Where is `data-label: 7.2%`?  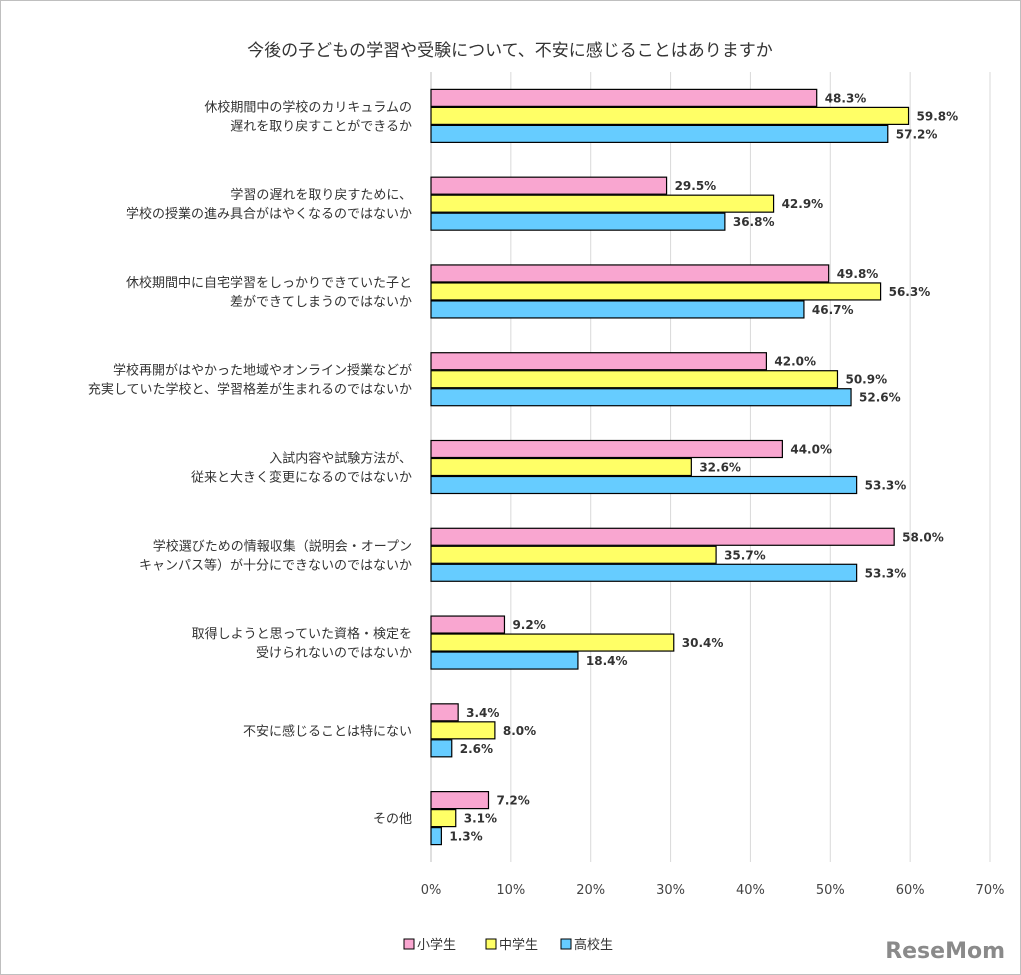 data-label: 7.2% is located at coordinates (512, 801).